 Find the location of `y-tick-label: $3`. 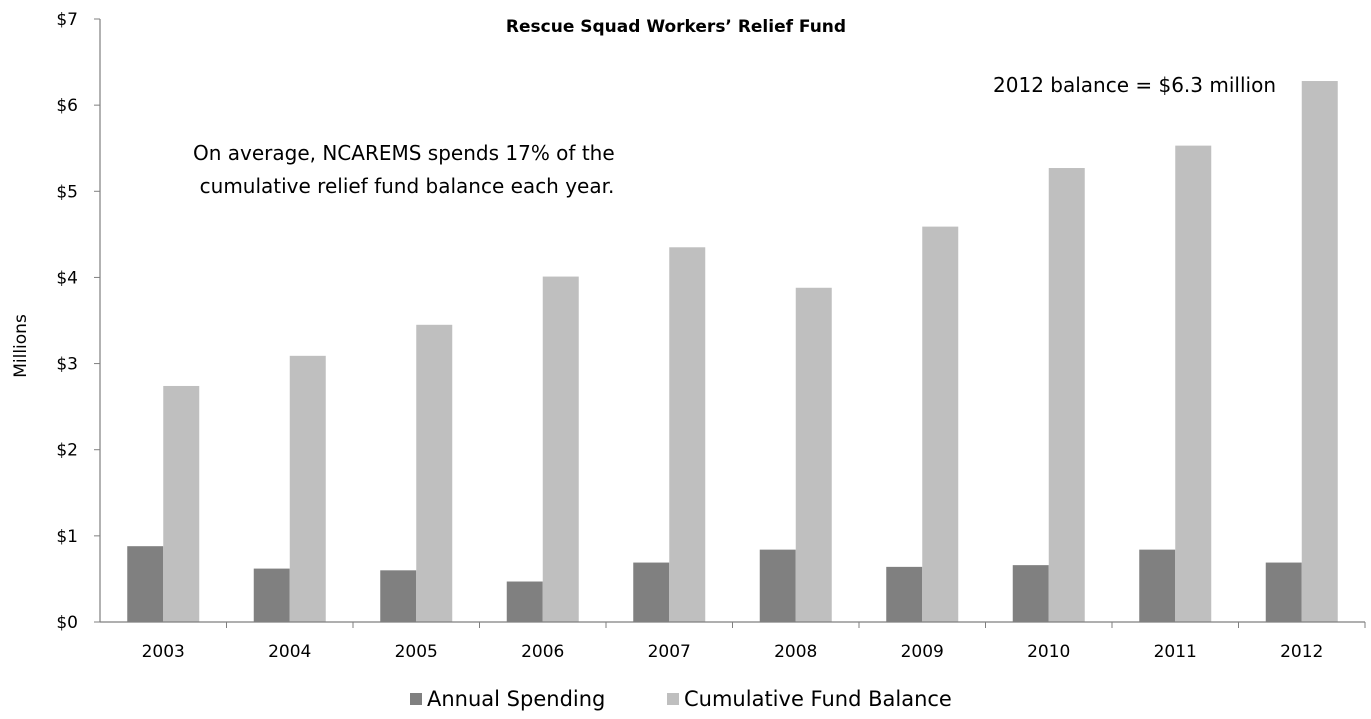

y-tick-label: $3 is located at coordinates (67, 365).